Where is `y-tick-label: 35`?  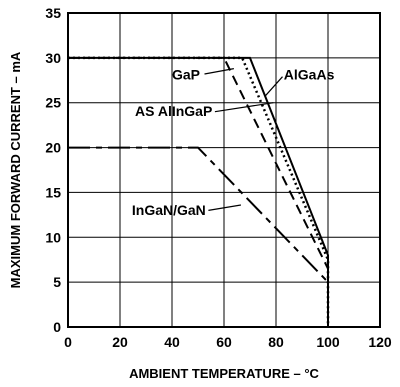 y-tick-label: 35 is located at coordinates (53, 13).